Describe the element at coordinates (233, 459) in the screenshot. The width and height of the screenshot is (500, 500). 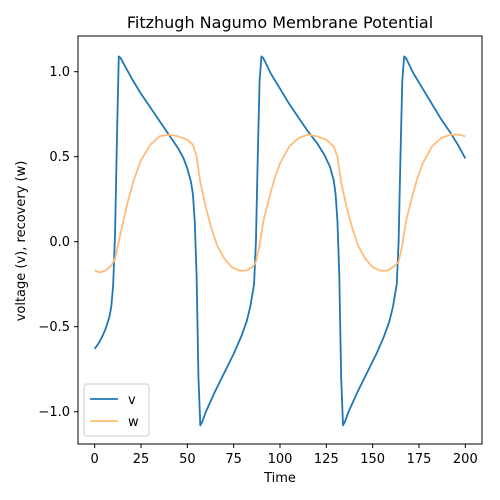
I see `x-tick-label: 75` at that location.